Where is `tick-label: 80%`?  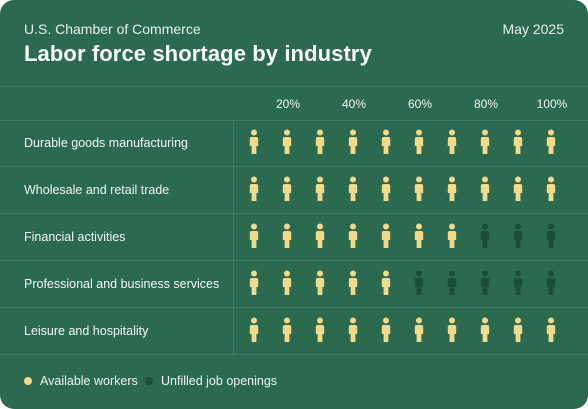
tick-label: 80% is located at coordinates (486, 104).